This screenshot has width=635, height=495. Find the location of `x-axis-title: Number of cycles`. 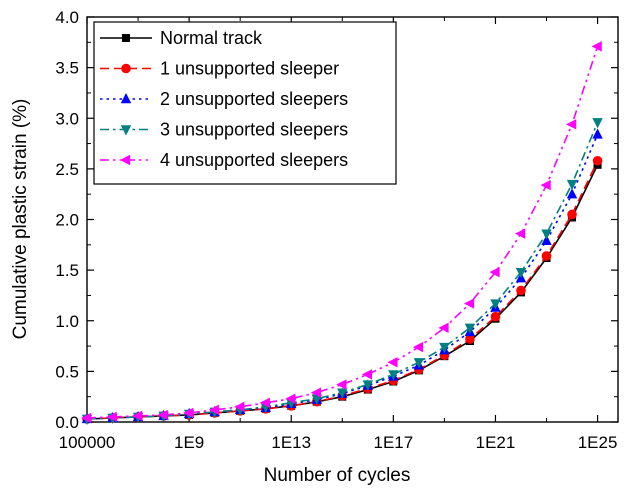

x-axis-title: Number of cycles is located at coordinates (337, 475).